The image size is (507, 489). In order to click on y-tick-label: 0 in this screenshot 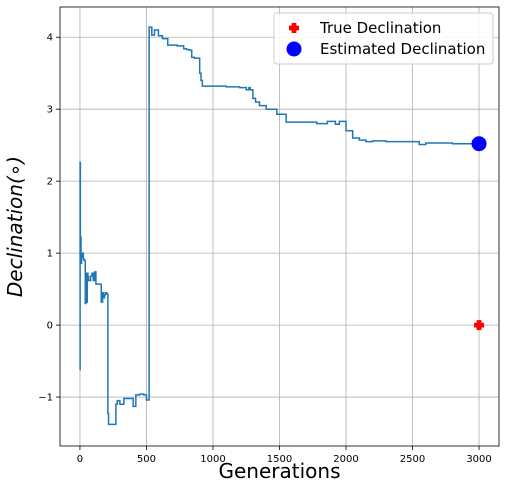, I will do `click(50, 326)`.